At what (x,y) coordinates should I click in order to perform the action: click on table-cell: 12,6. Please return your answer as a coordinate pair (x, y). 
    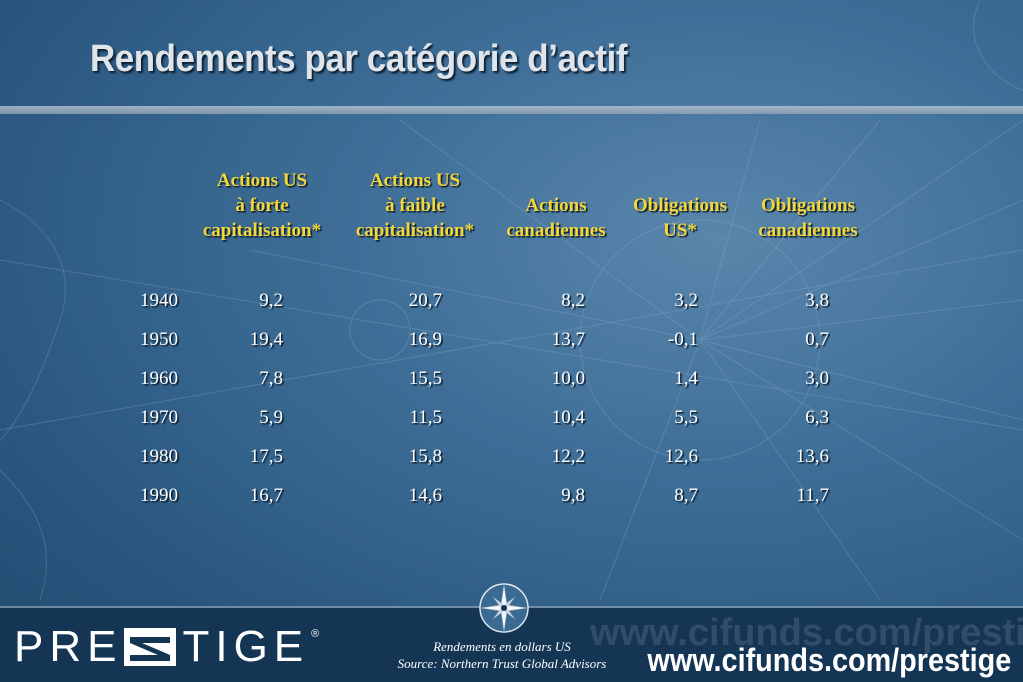
    Looking at the image, I should click on (681, 456).